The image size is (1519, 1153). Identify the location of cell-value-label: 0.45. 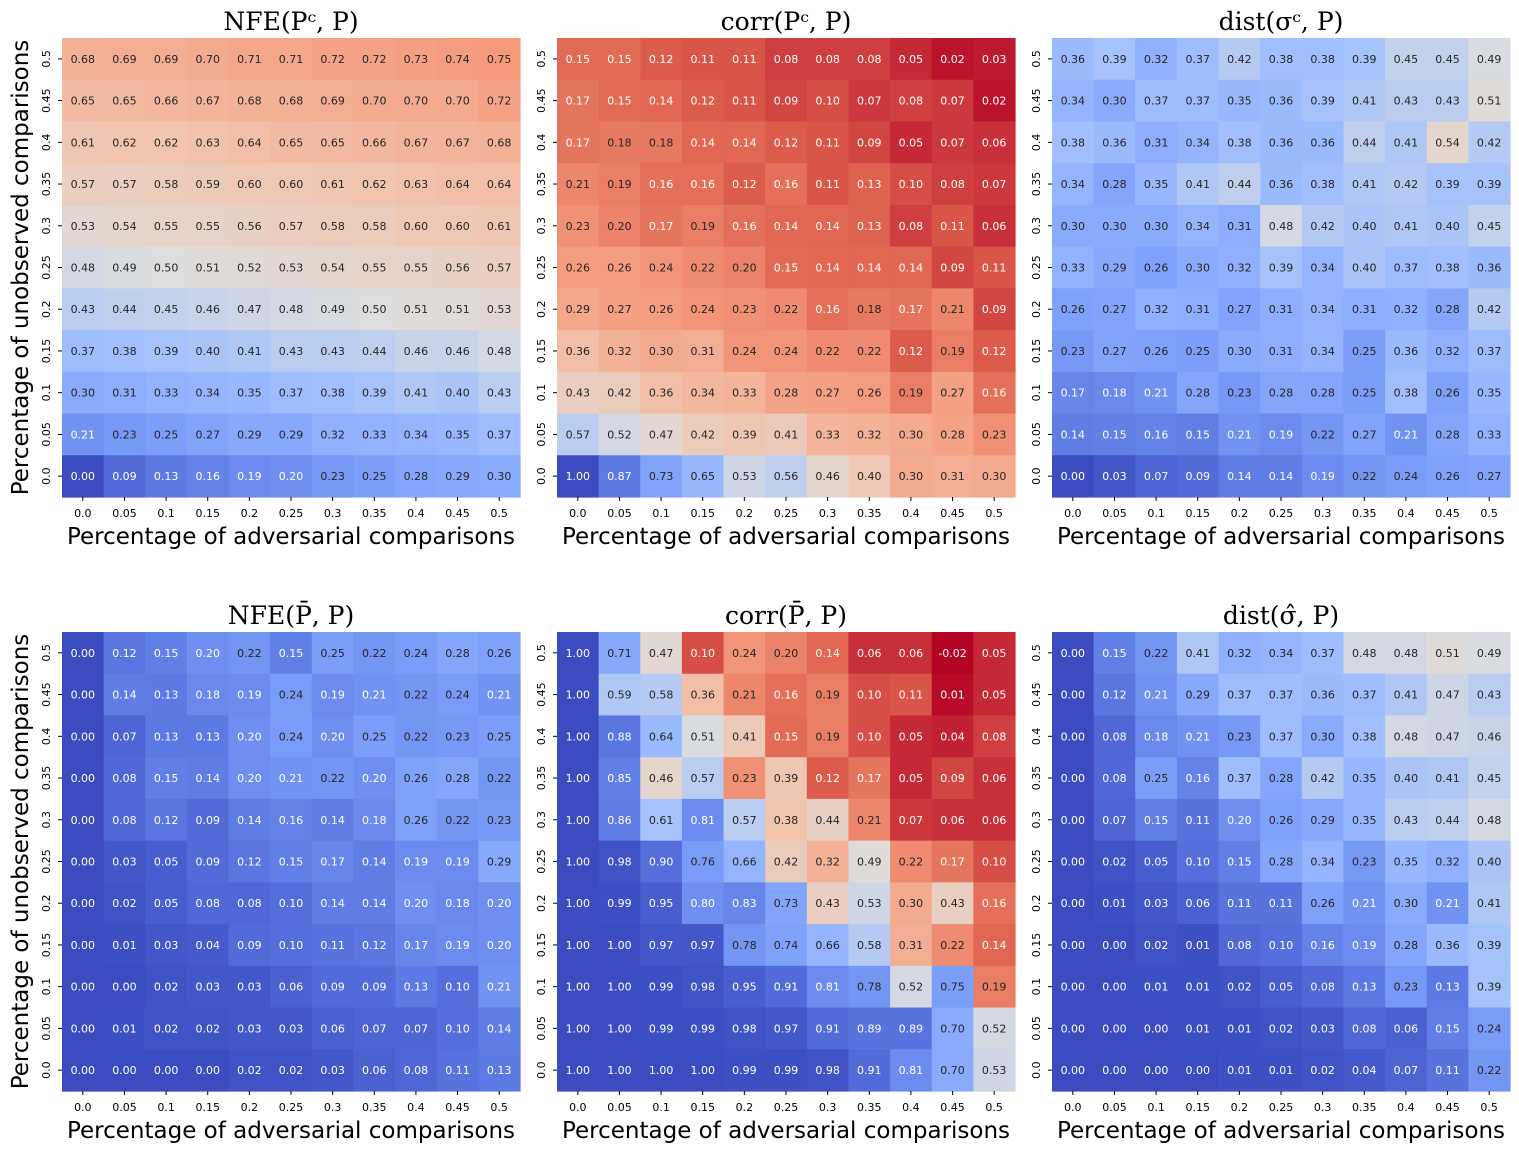
(1489, 226).